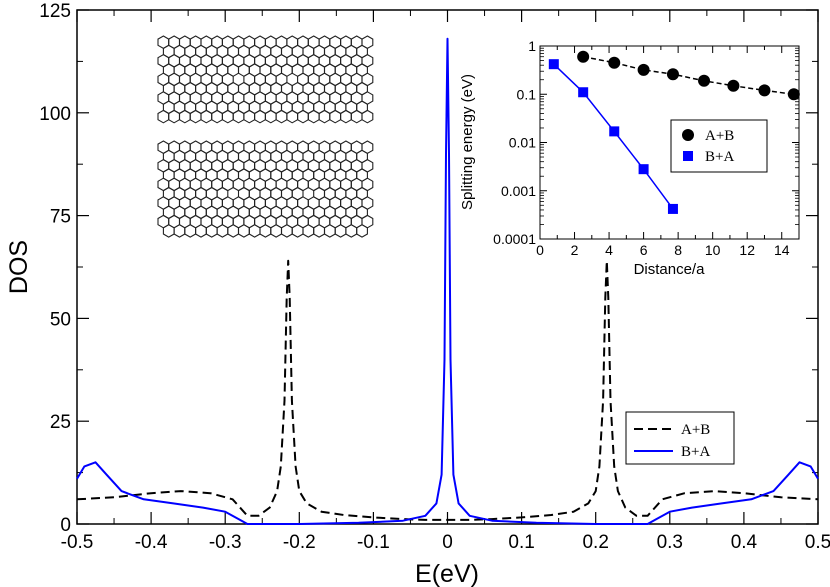  I want to click on main-x-tick-label: 0.3, so click(670, 542).